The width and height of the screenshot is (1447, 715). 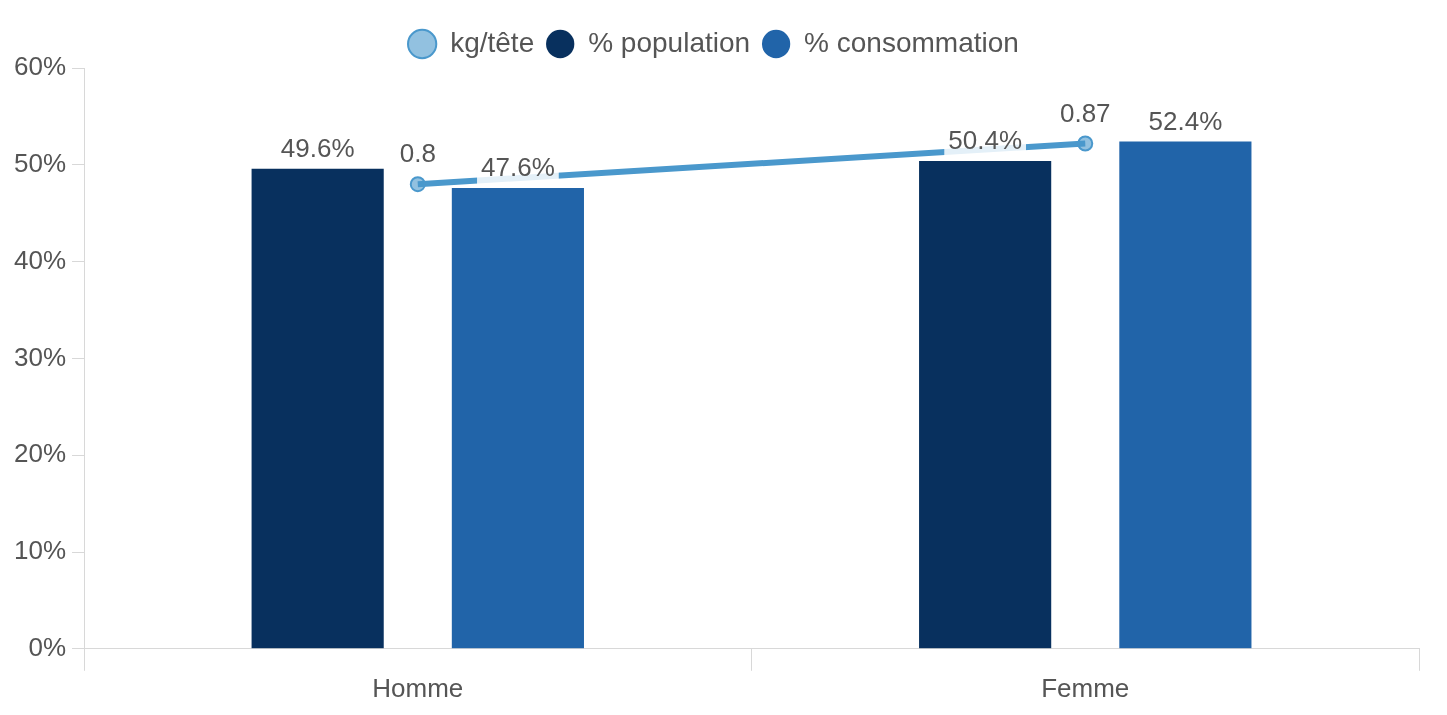 What do you see at coordinates (47, 646) in the screenshot?
I see `y-tick-label: 0%` at bounding box center [47, 646].